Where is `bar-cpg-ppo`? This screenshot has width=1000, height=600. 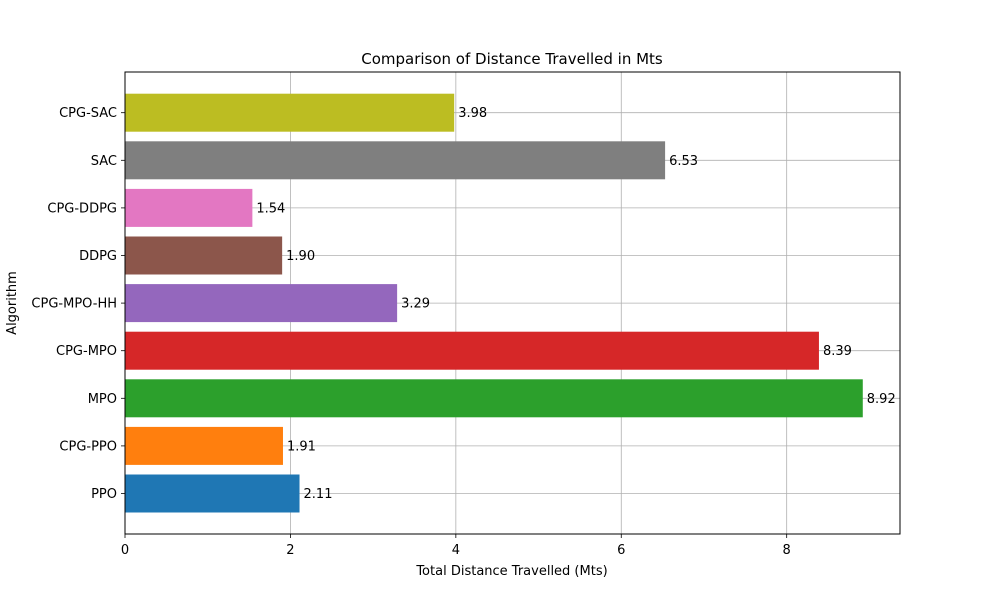
bar-cpg-ppo is located at coordinates (204, 445).